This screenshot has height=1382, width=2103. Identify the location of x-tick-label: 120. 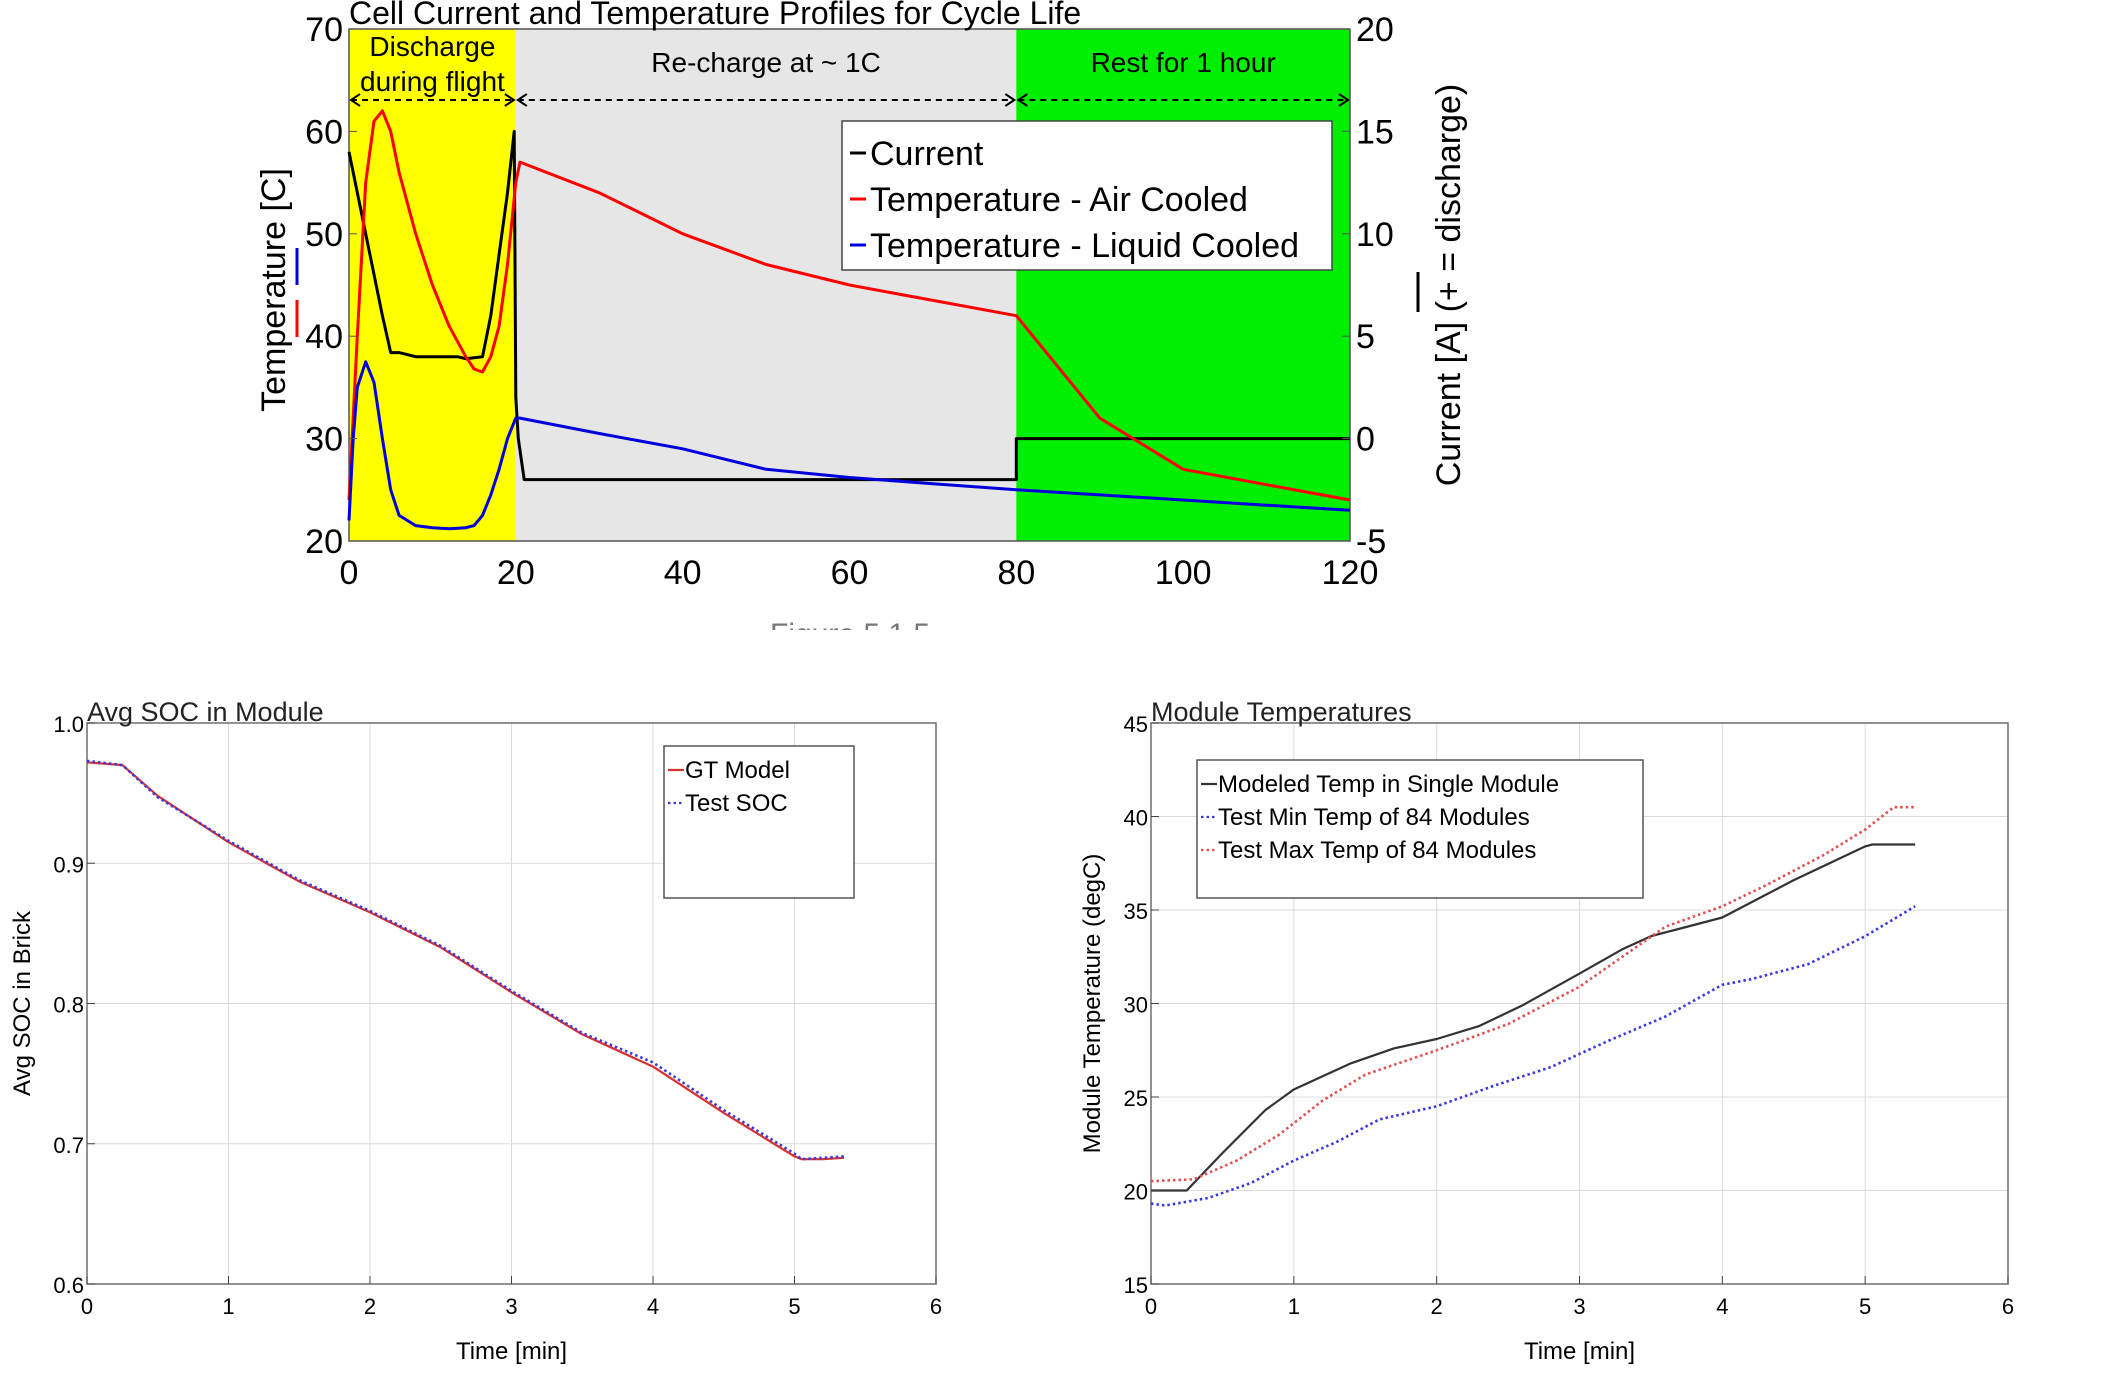
(1350, 573).